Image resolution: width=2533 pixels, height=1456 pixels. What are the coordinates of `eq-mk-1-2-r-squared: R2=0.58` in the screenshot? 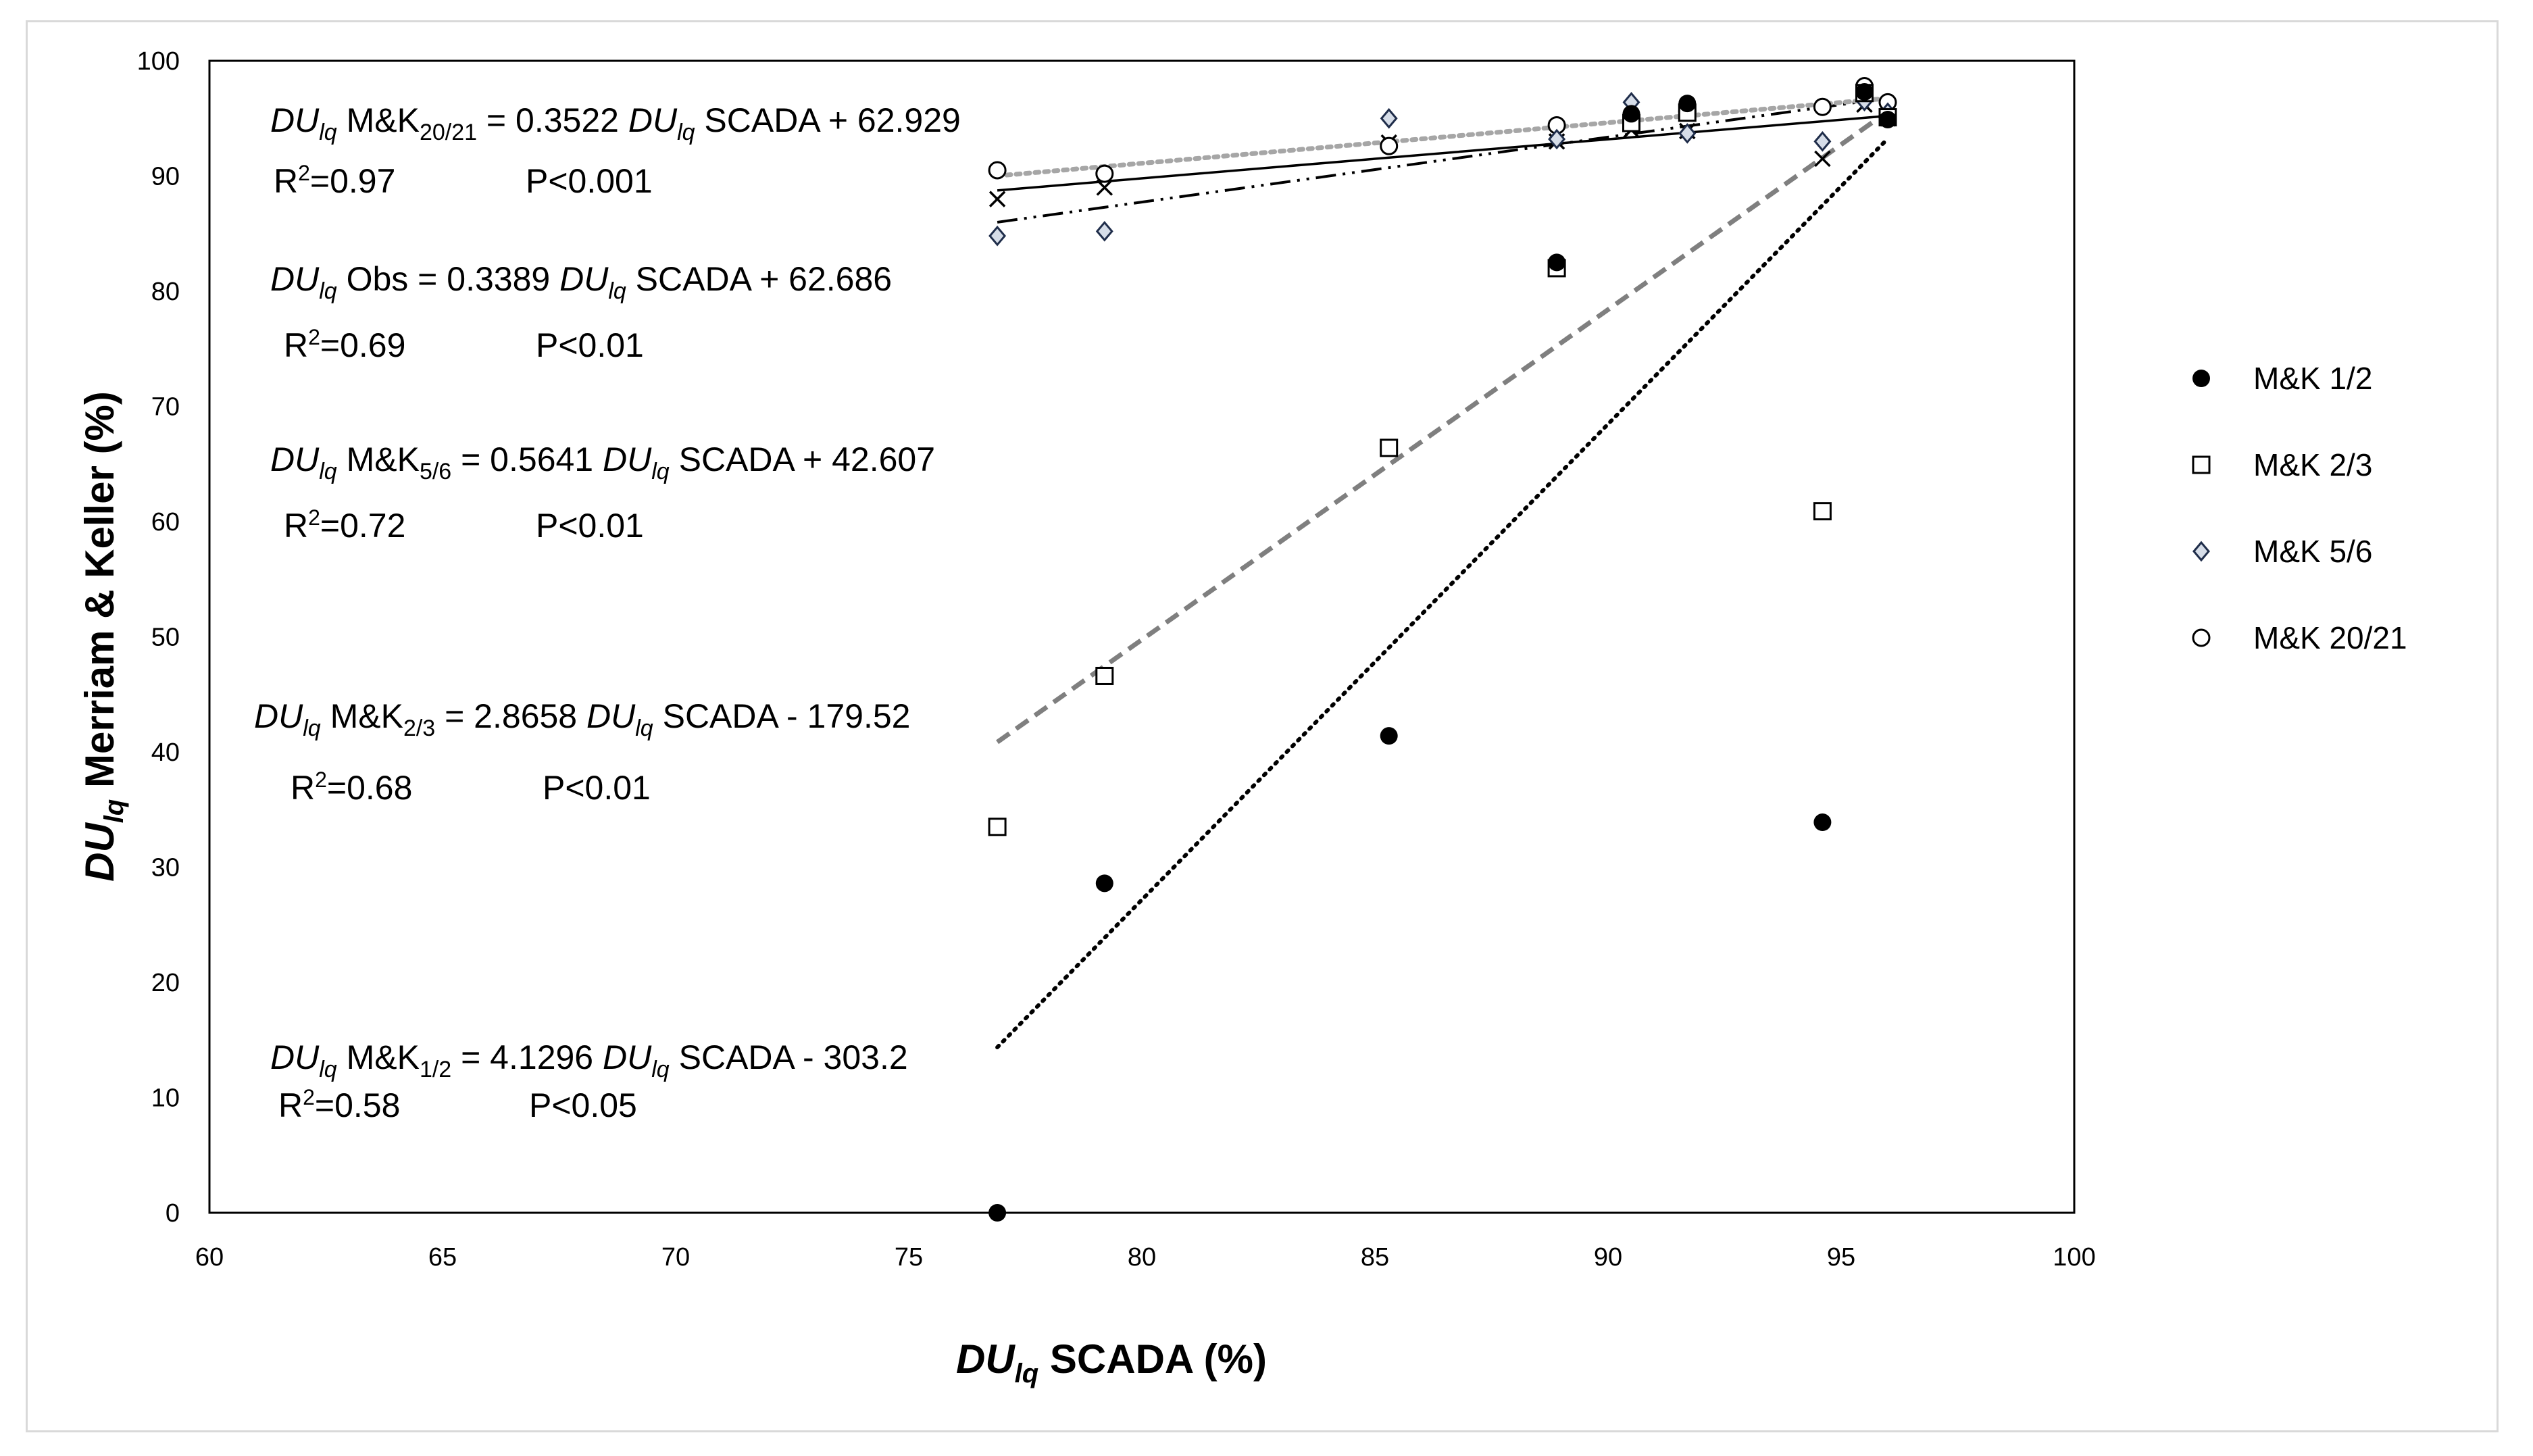 It's located at (339, 1104).